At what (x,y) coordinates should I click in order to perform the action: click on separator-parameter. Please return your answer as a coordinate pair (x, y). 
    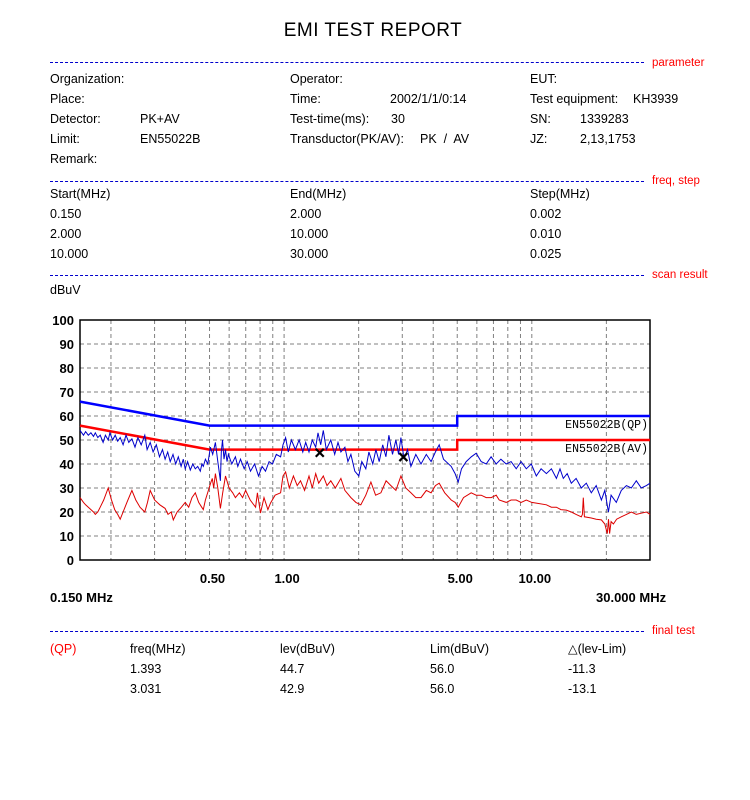
    Looking at the image, I should click on (347, 62).